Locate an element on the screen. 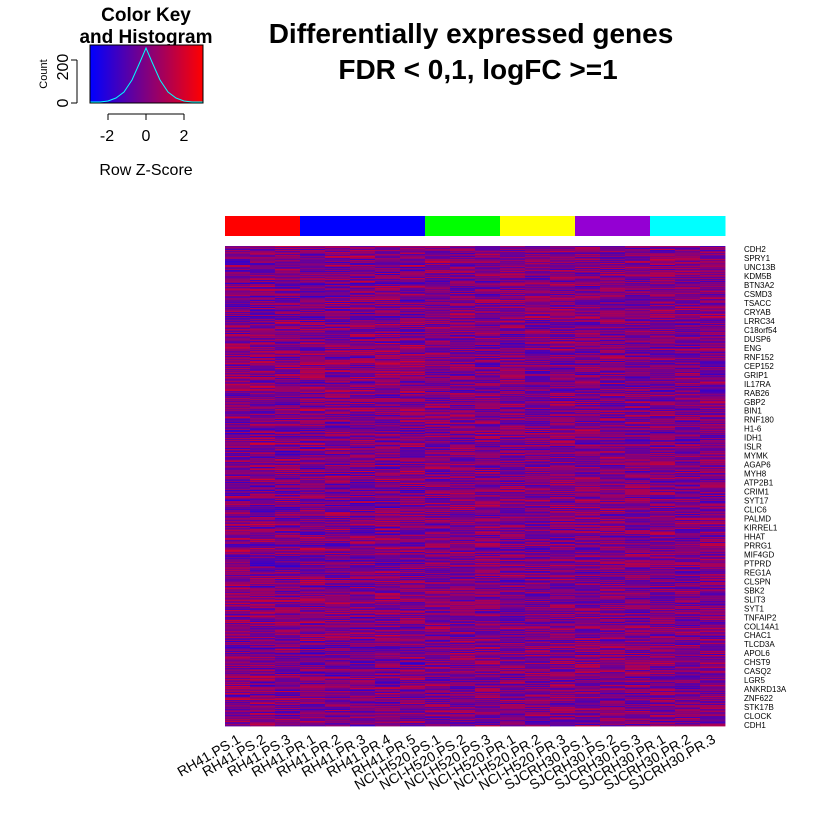 Image resolution: width=825 pixels, height=825 pixels. color-key-ytick-0: 0 is located at coordinates (63, 102).